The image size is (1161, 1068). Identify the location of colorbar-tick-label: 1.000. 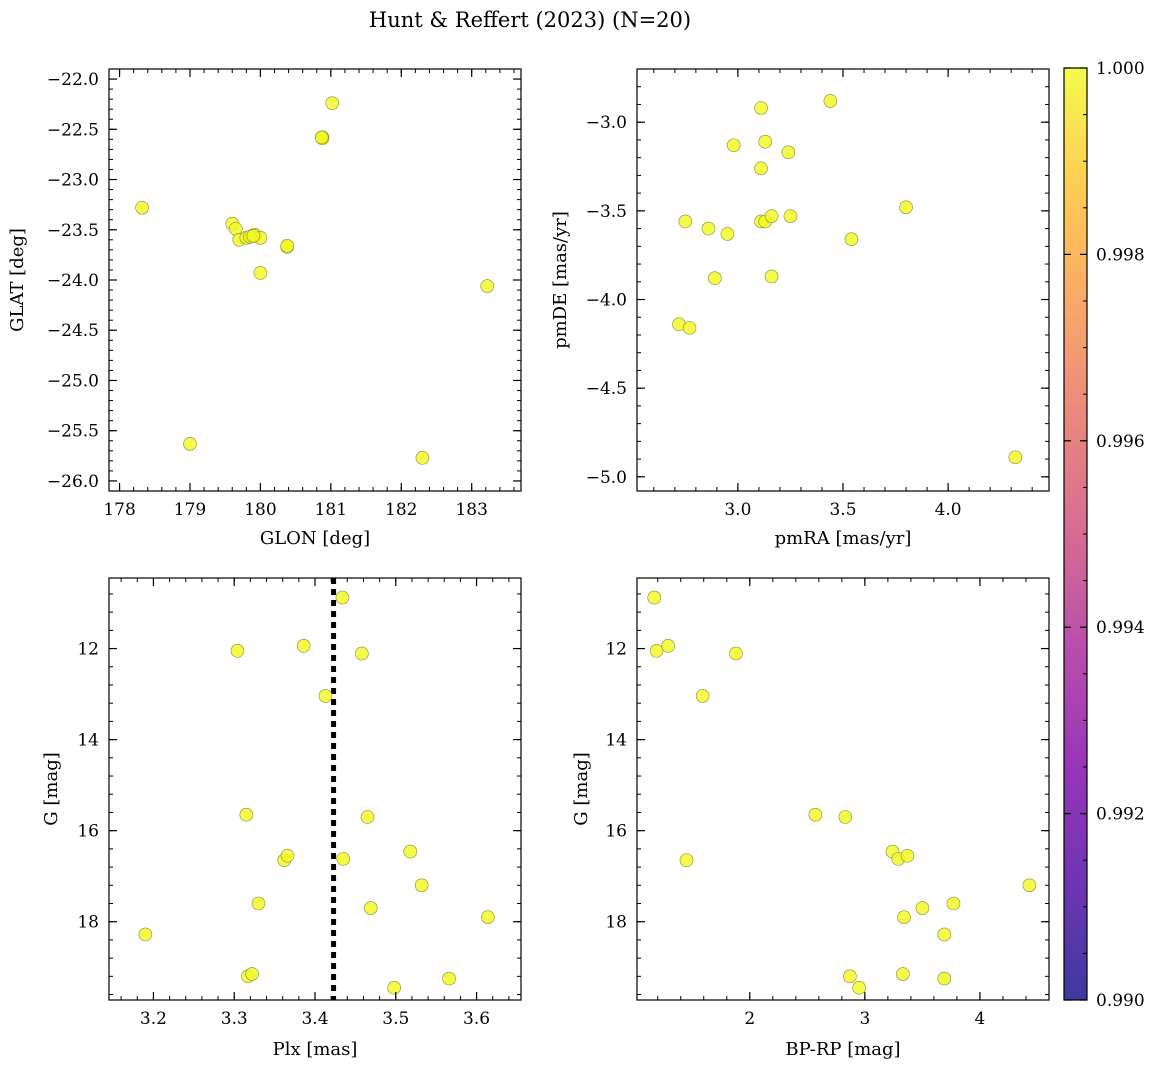
(1120, 69).